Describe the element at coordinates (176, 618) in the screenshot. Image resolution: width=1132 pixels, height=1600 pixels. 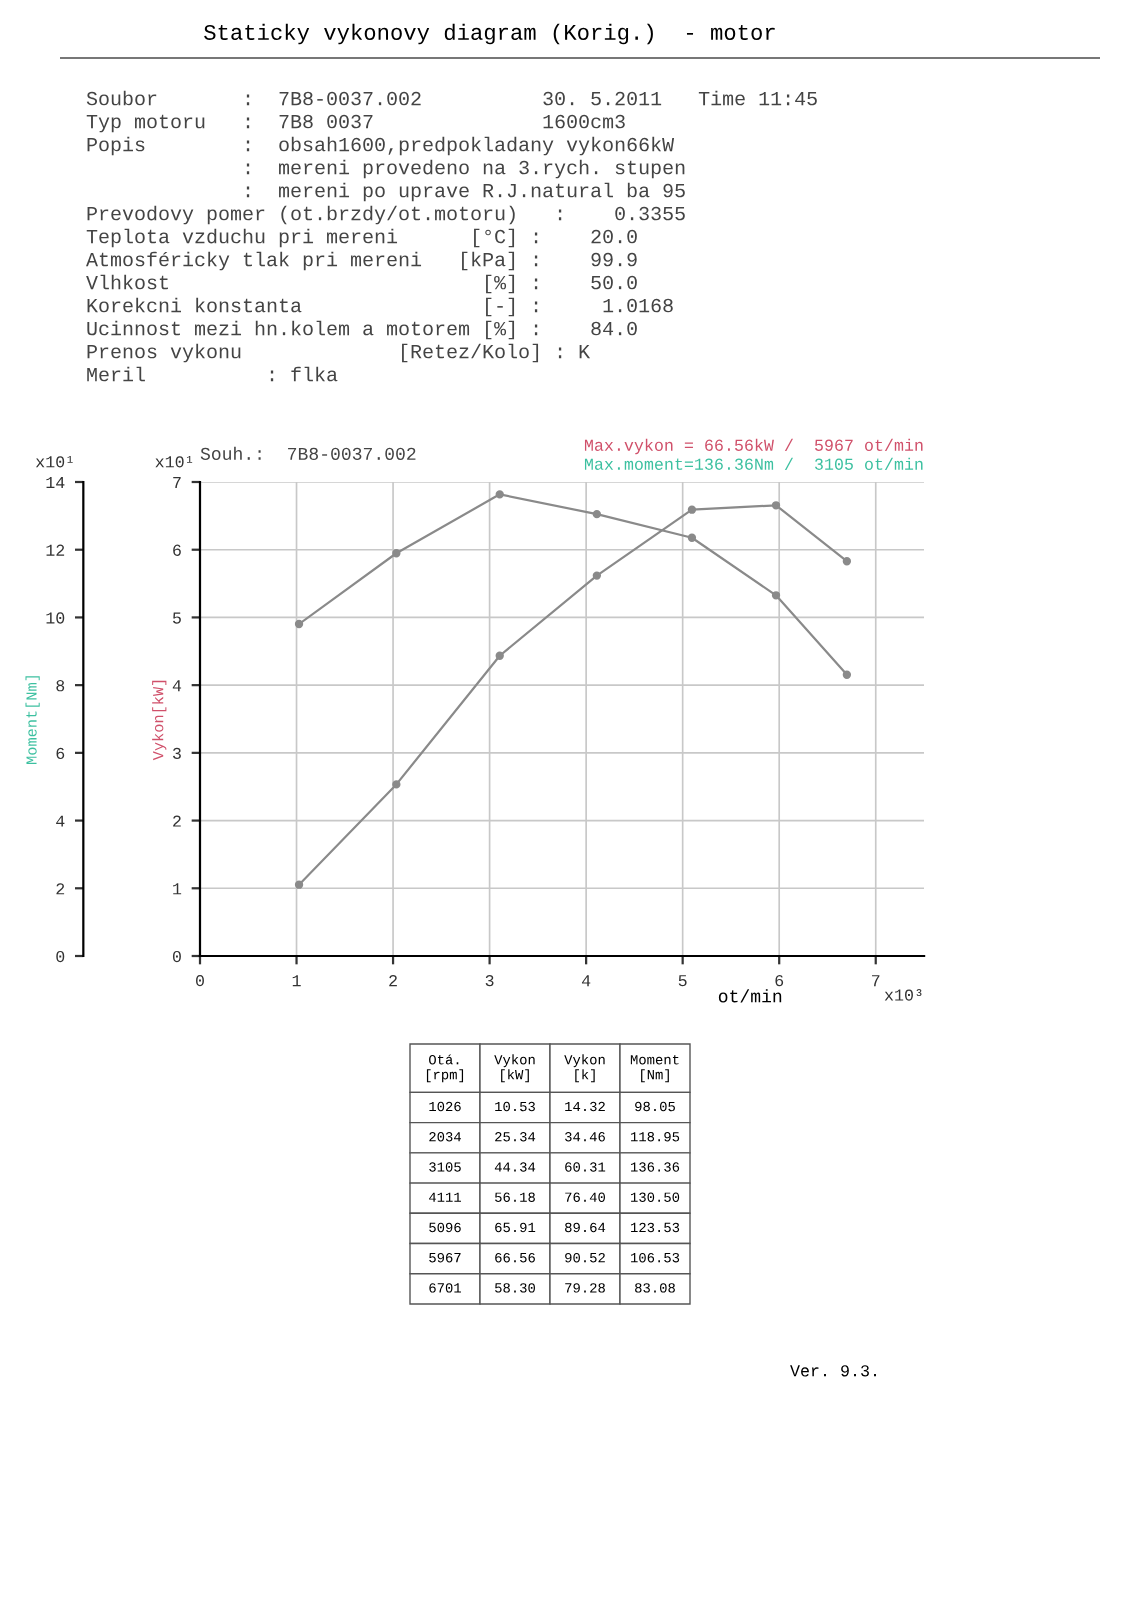
I see `y-tick-label: 5` at that location.